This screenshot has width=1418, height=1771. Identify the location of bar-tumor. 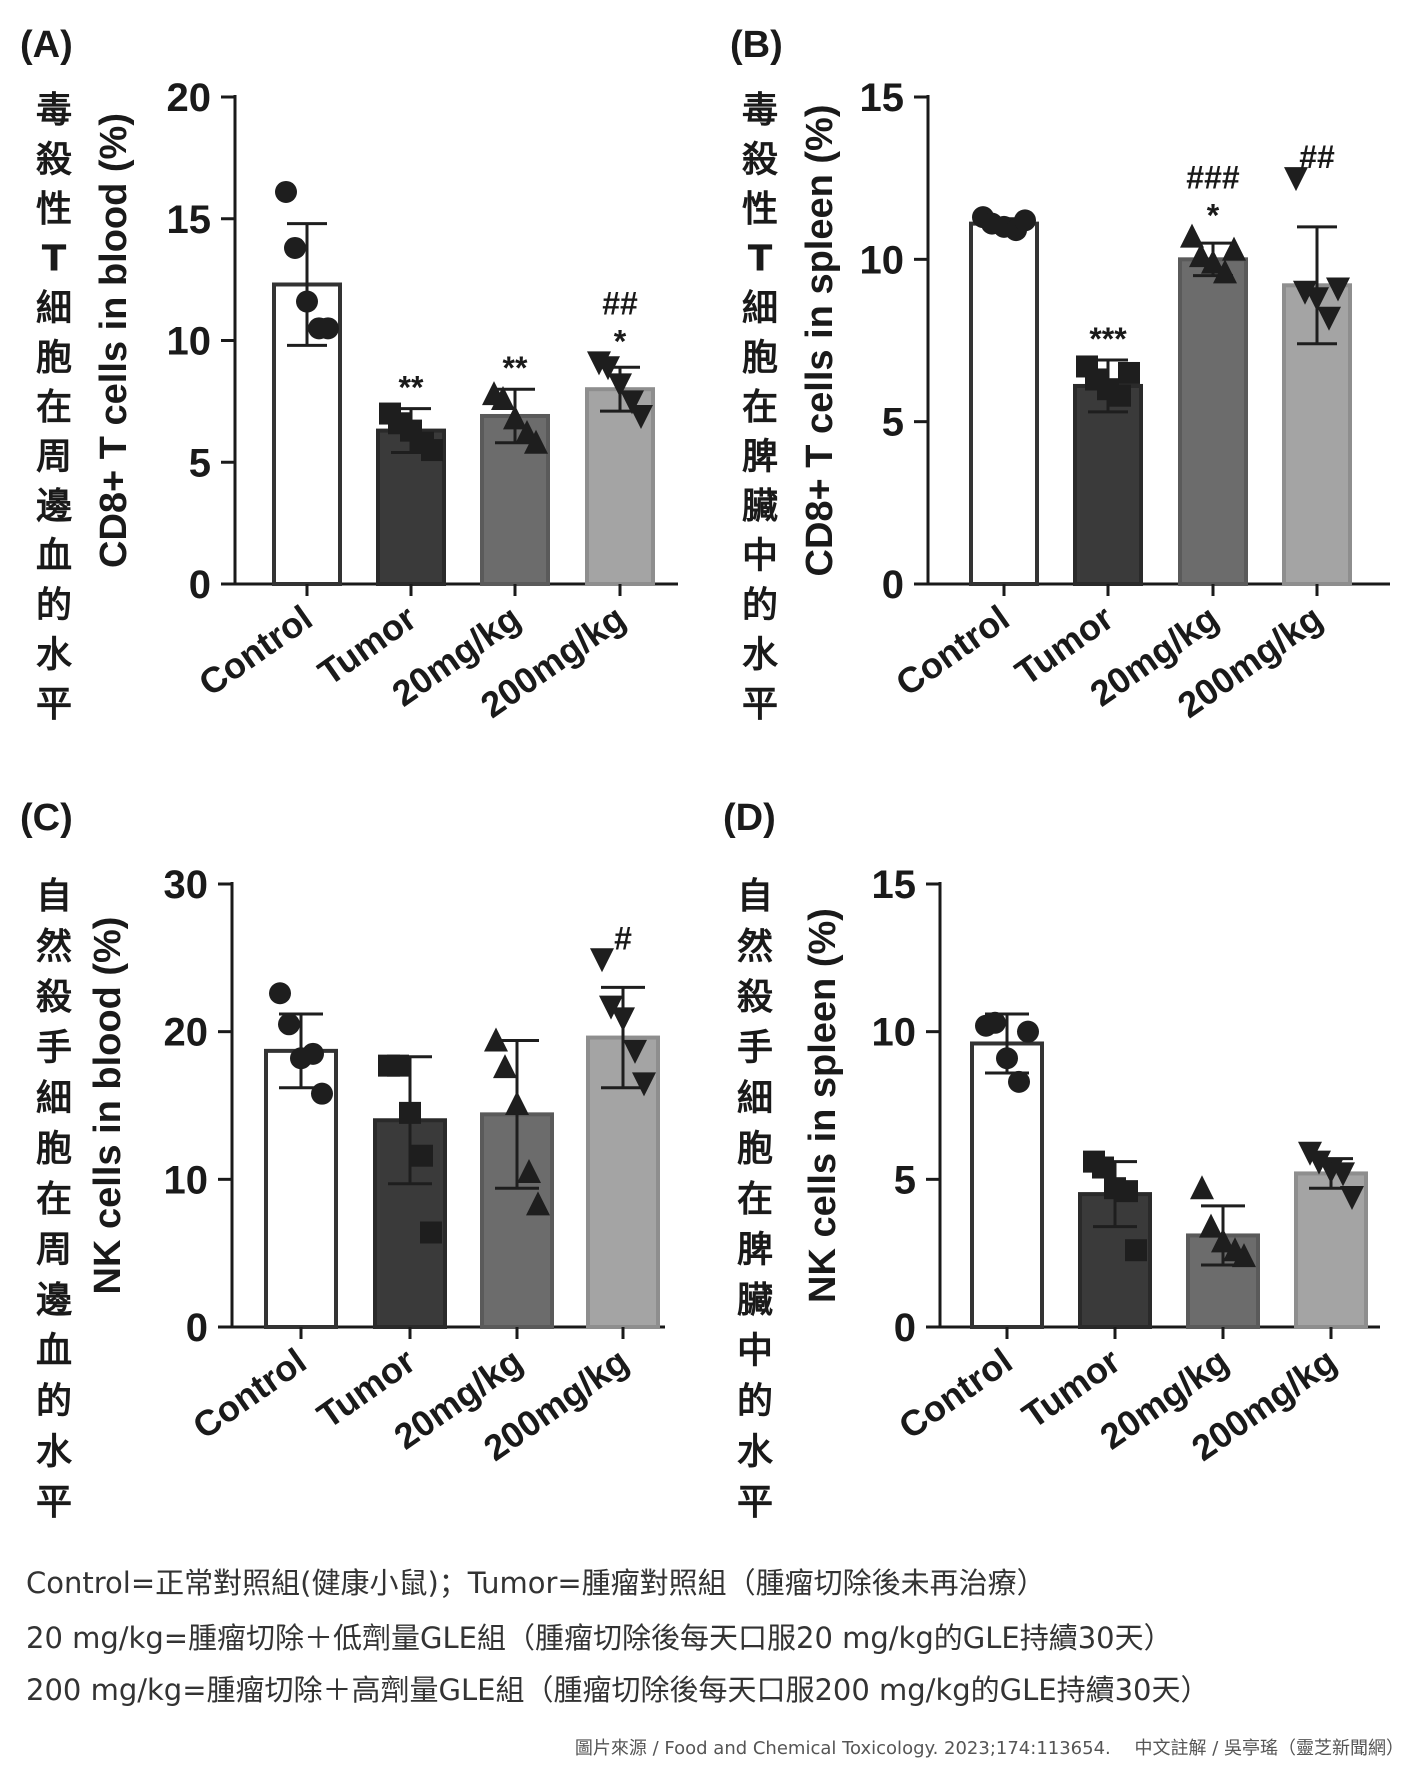
(1108, 484).